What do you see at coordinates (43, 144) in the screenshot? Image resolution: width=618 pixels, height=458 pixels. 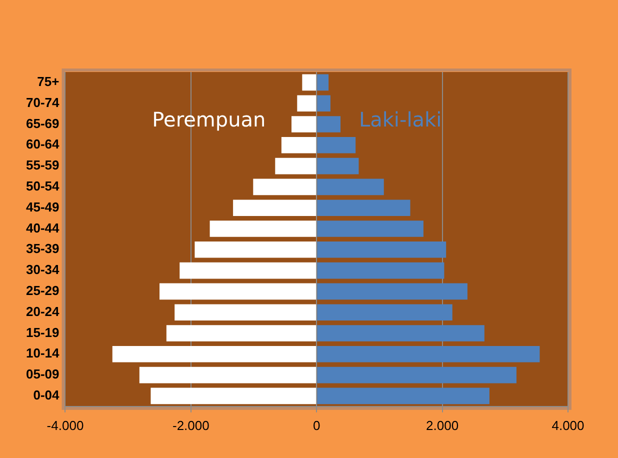 I see `y-tick-label: 60-64` at bounding box center [43, 144].